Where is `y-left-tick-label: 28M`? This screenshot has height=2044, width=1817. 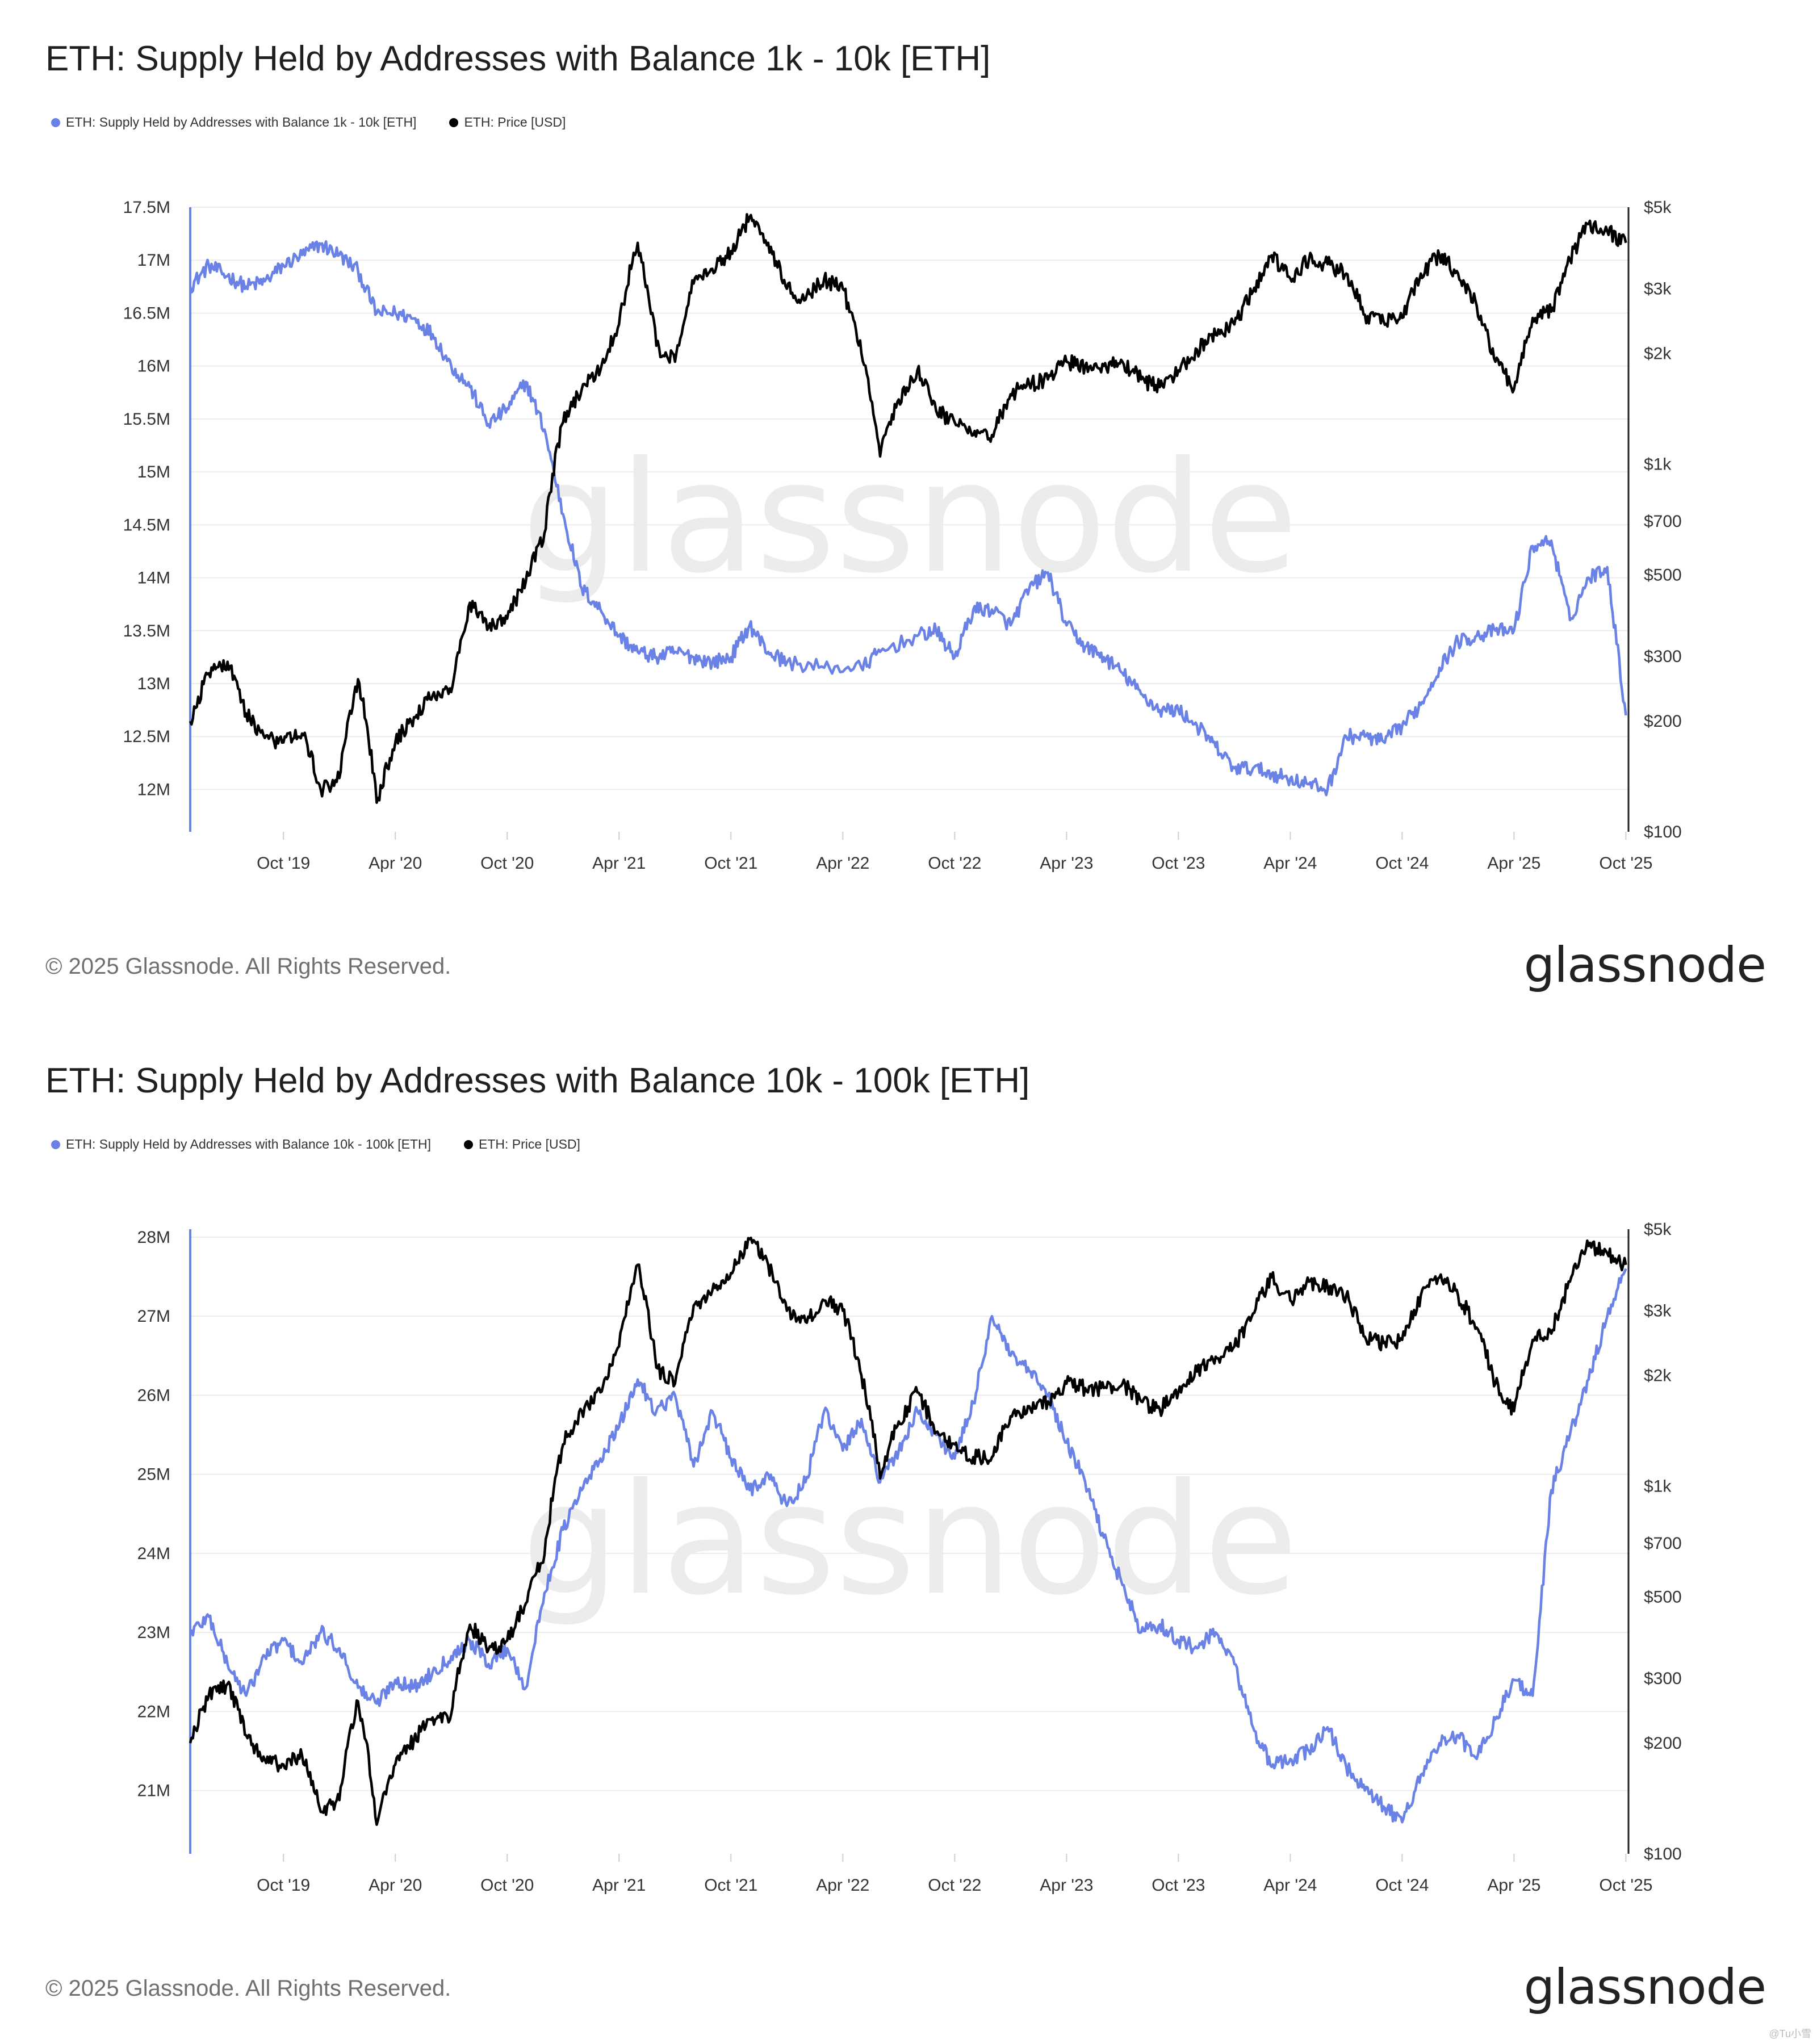 y-left-tick-label: 28M is located at coordinates (153, 1237).